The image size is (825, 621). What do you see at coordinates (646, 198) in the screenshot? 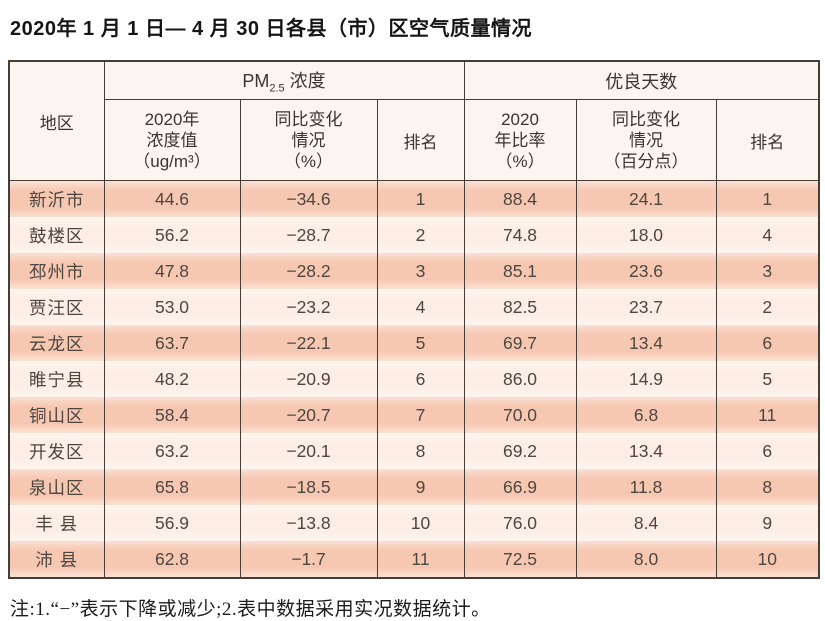
I see `cell-ratio-change: 24.1` at bounding box center [646, 198].